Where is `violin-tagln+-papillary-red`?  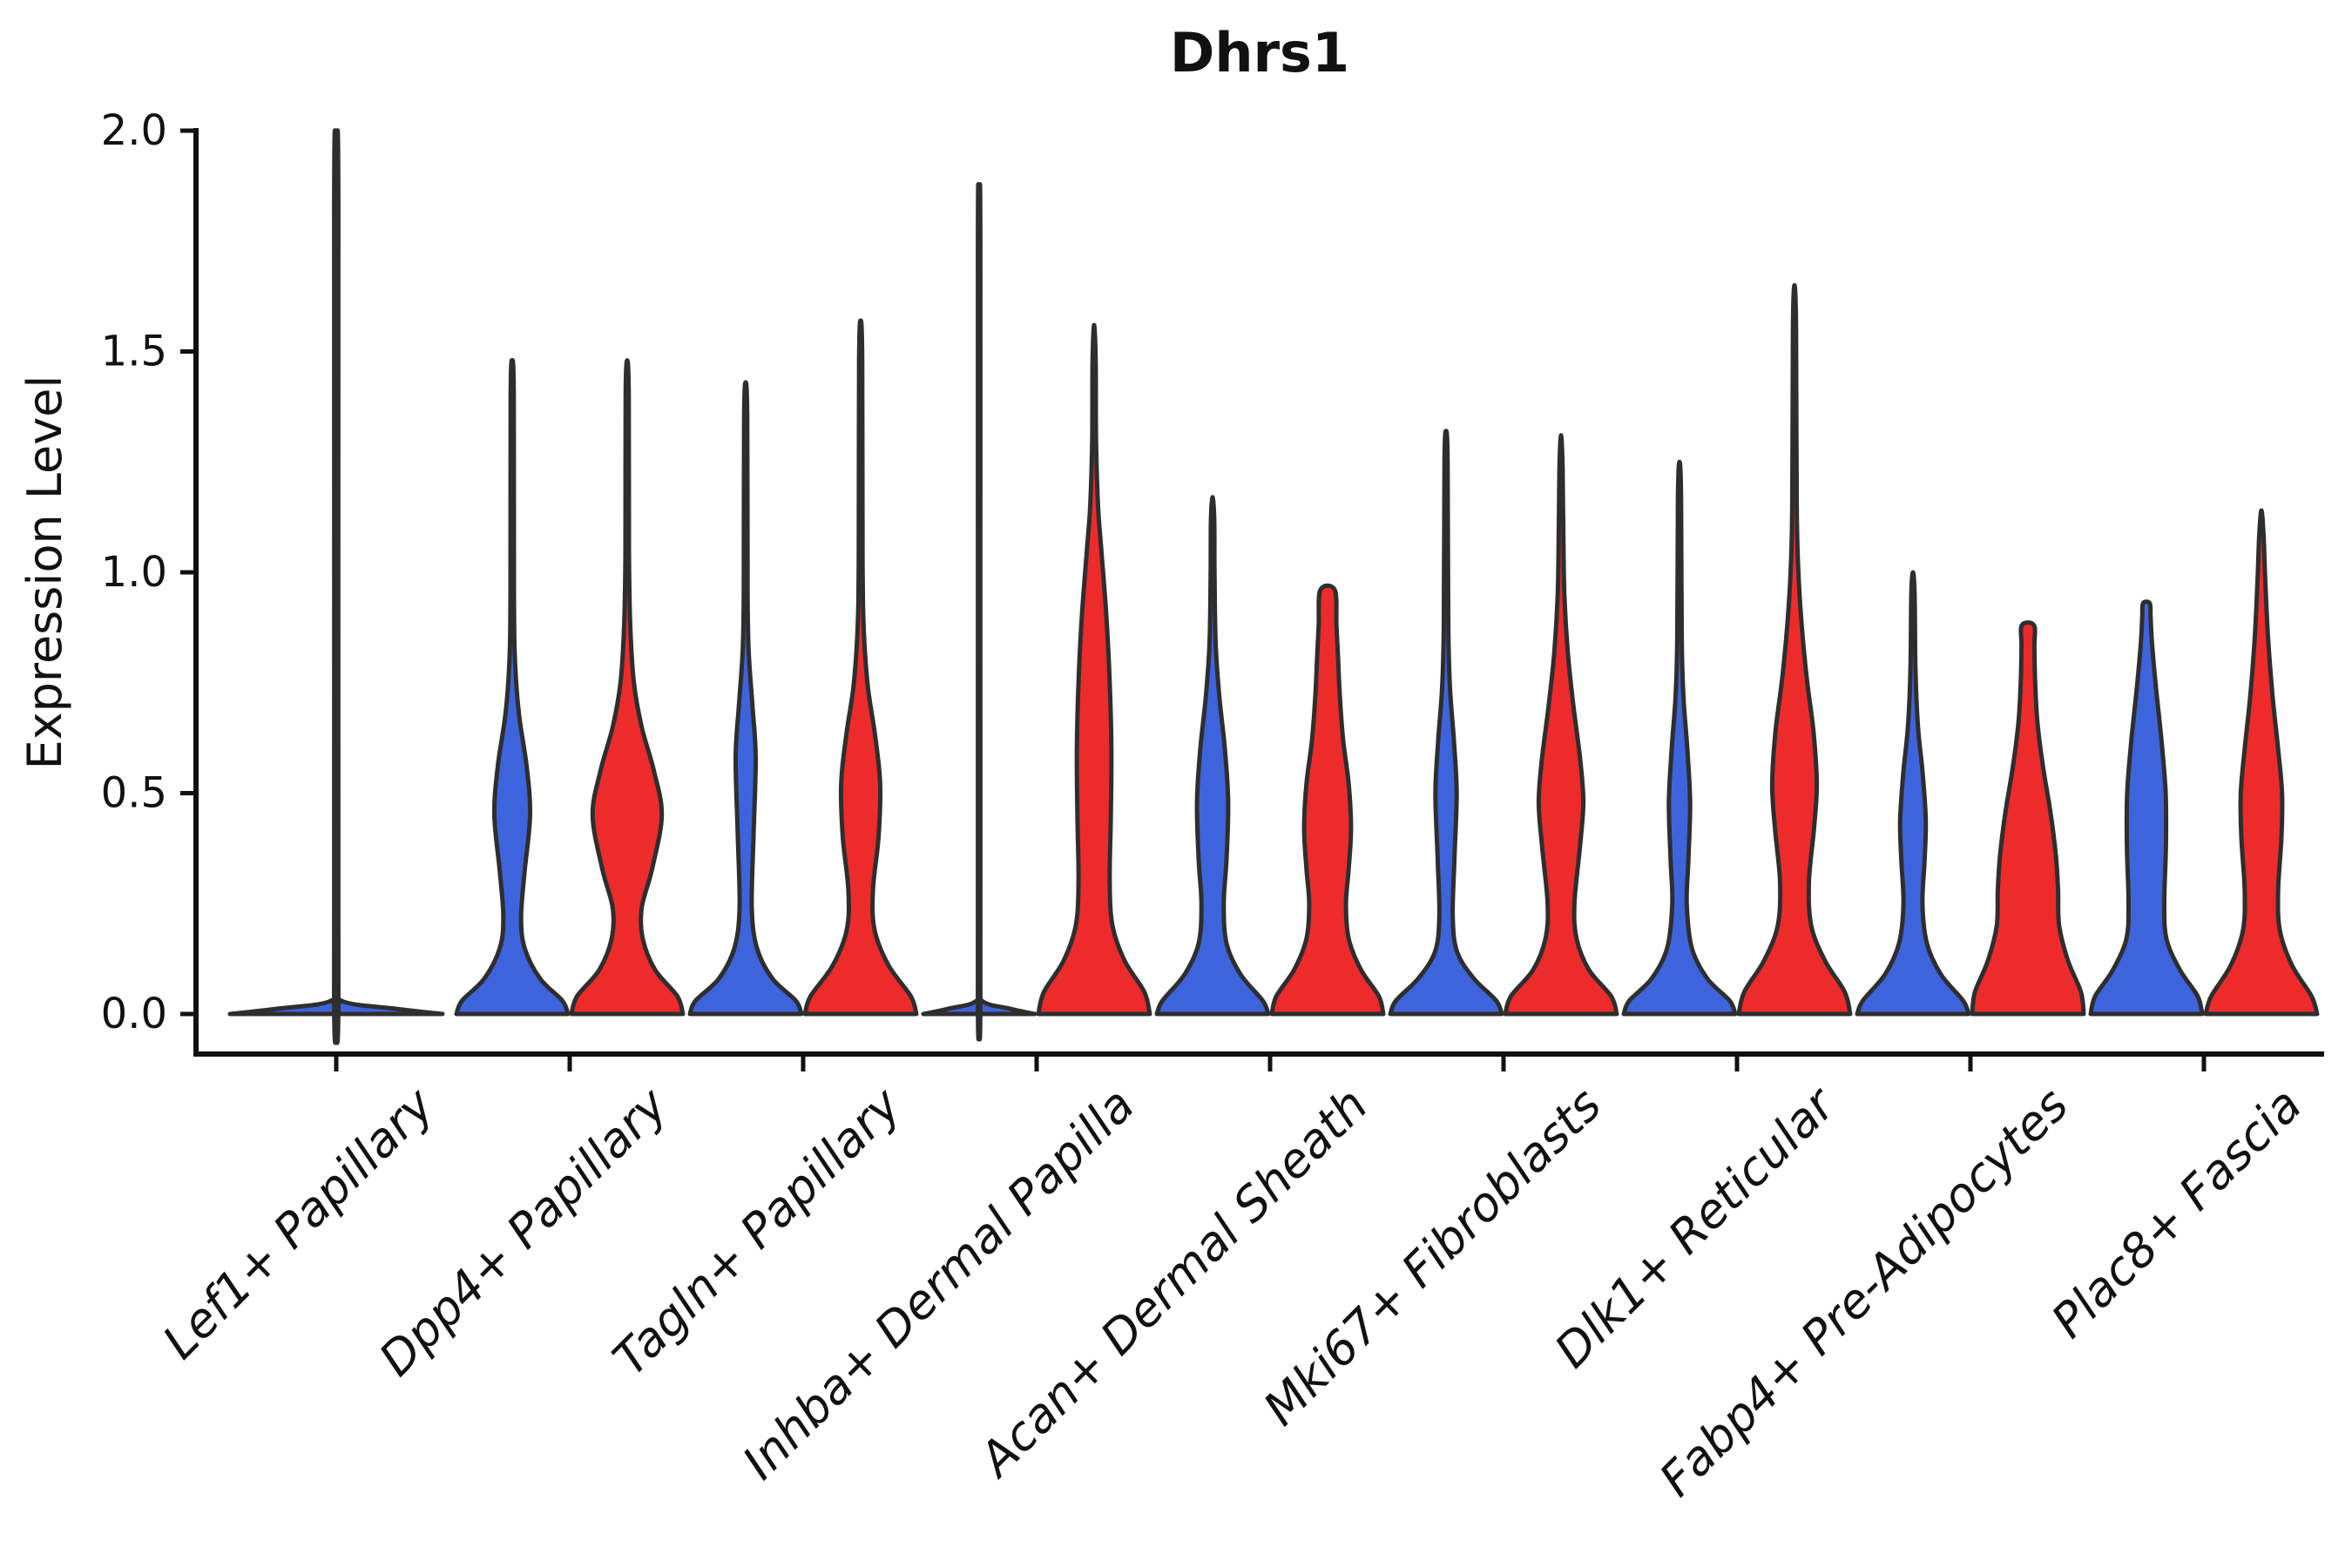 violin-tagln+-papillary-red is located at coordinates (860, 667).